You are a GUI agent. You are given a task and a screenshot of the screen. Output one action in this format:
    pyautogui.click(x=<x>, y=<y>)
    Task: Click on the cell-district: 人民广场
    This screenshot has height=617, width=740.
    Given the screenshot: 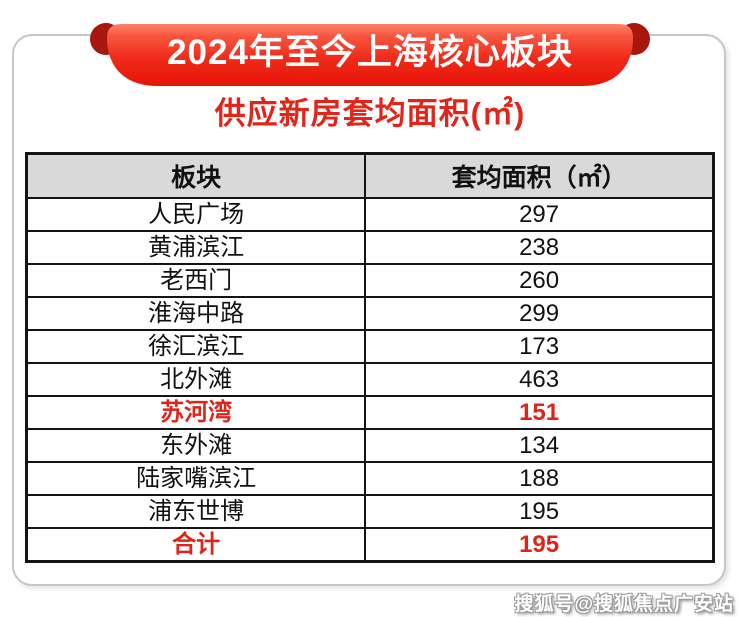 What is the action you would take?
    pyautogui.click(x=196, y=214)
    